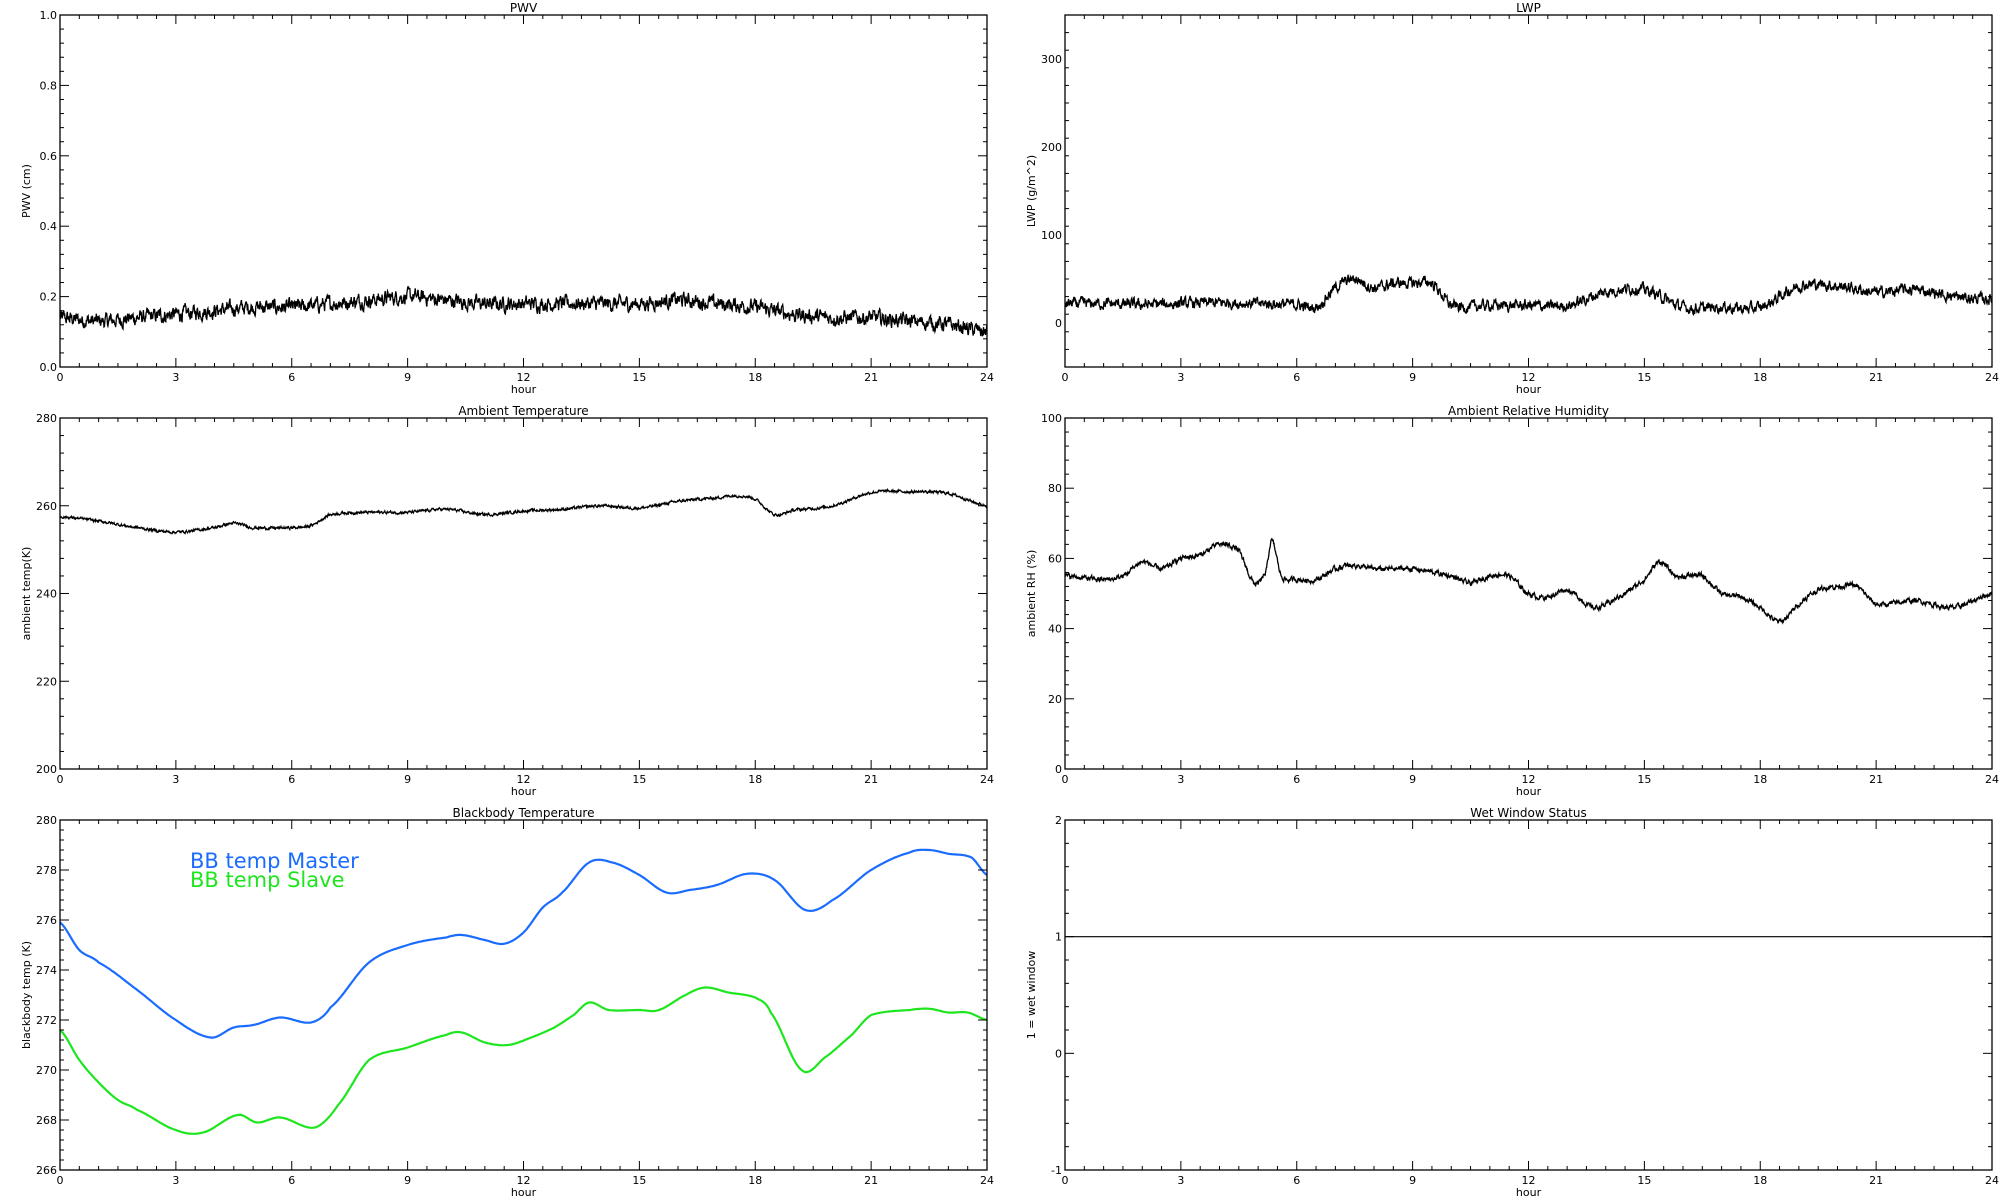  What do you see at coordinates (49, 226) in the screenshot?
I see `y-tick-label: 0.4` at bounding box center [49, 226].